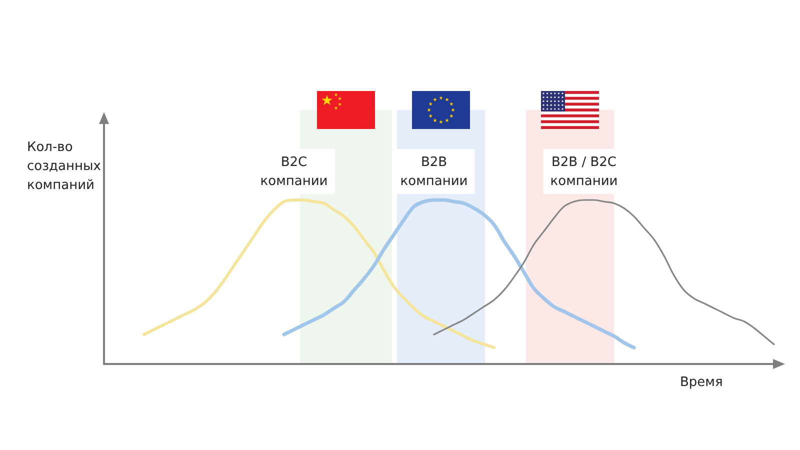 The height and width of the screenshot is (450, 800). I want to click on series-label: B2B компании, so click(434, 172).